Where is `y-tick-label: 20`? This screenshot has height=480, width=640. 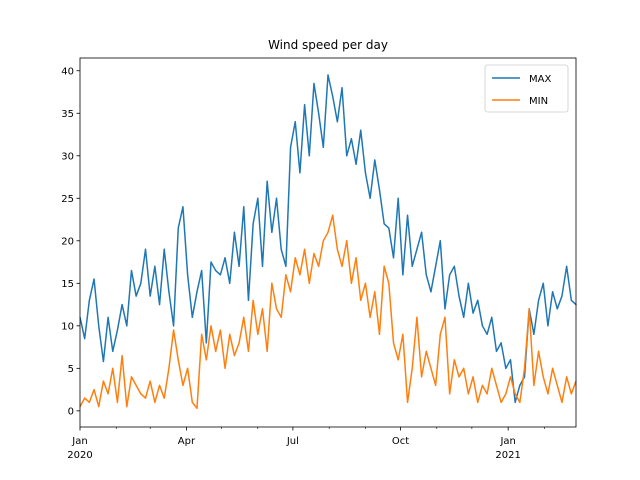
y-tick-label: 20 is located at coordinates (67, 241).